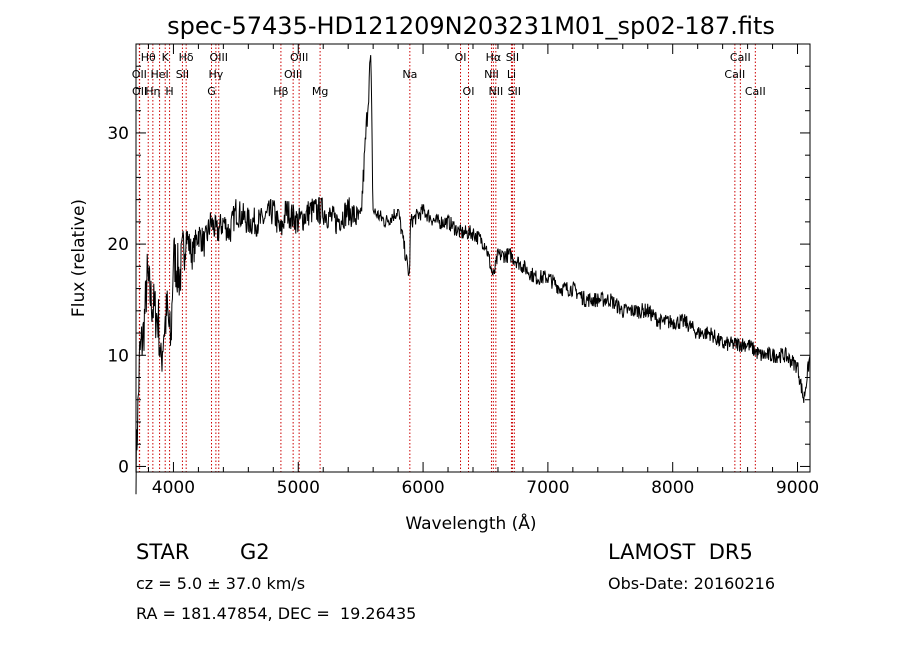 The height and width of the screenshot is (649, 900). Describe the element at coordinates (298, 488) in the screenshot. I see `x-tick-label: 5000` at that location.